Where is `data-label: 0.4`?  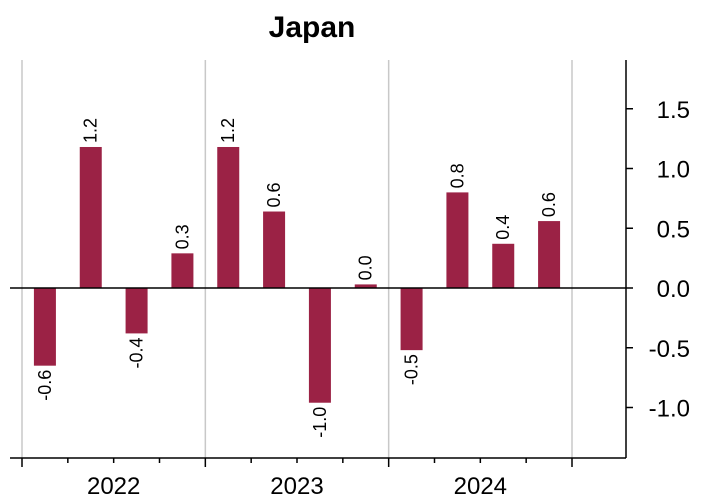 data-label: 0.4 is located at coordinates (503, 227).